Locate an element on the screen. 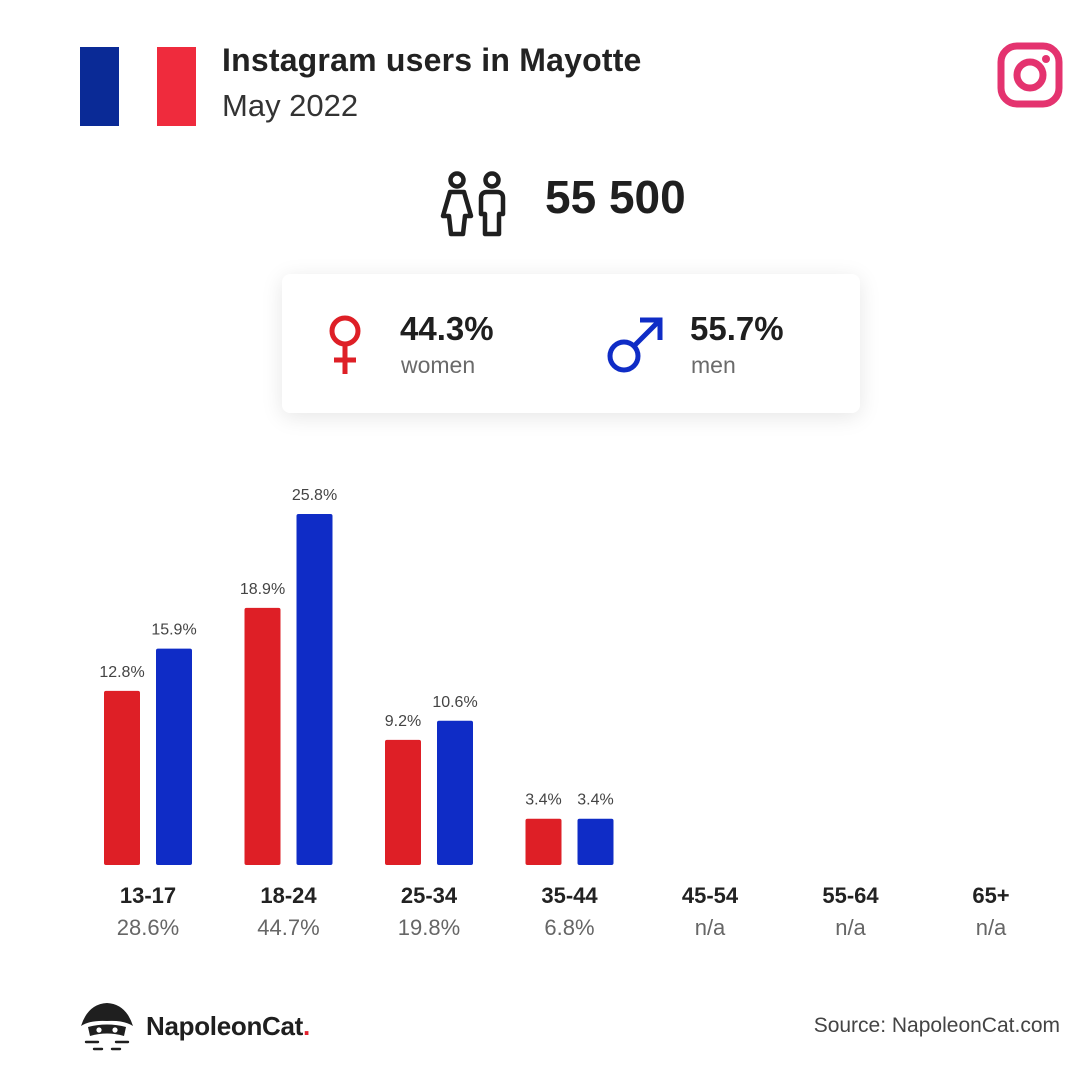 This screenshot has height=1080, width=1080. category-total: 6.8% is located at coordinates (569, 927).